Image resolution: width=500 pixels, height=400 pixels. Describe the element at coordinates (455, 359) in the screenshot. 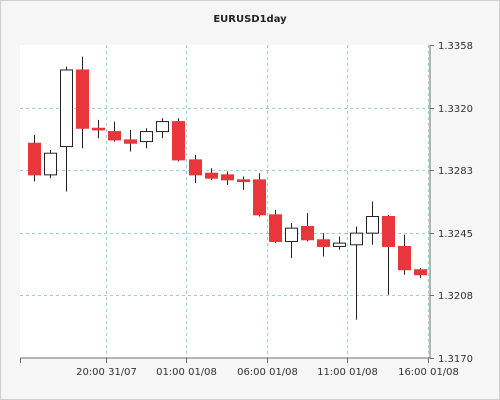

I see `y-tick-label: 1.3170` at that location.